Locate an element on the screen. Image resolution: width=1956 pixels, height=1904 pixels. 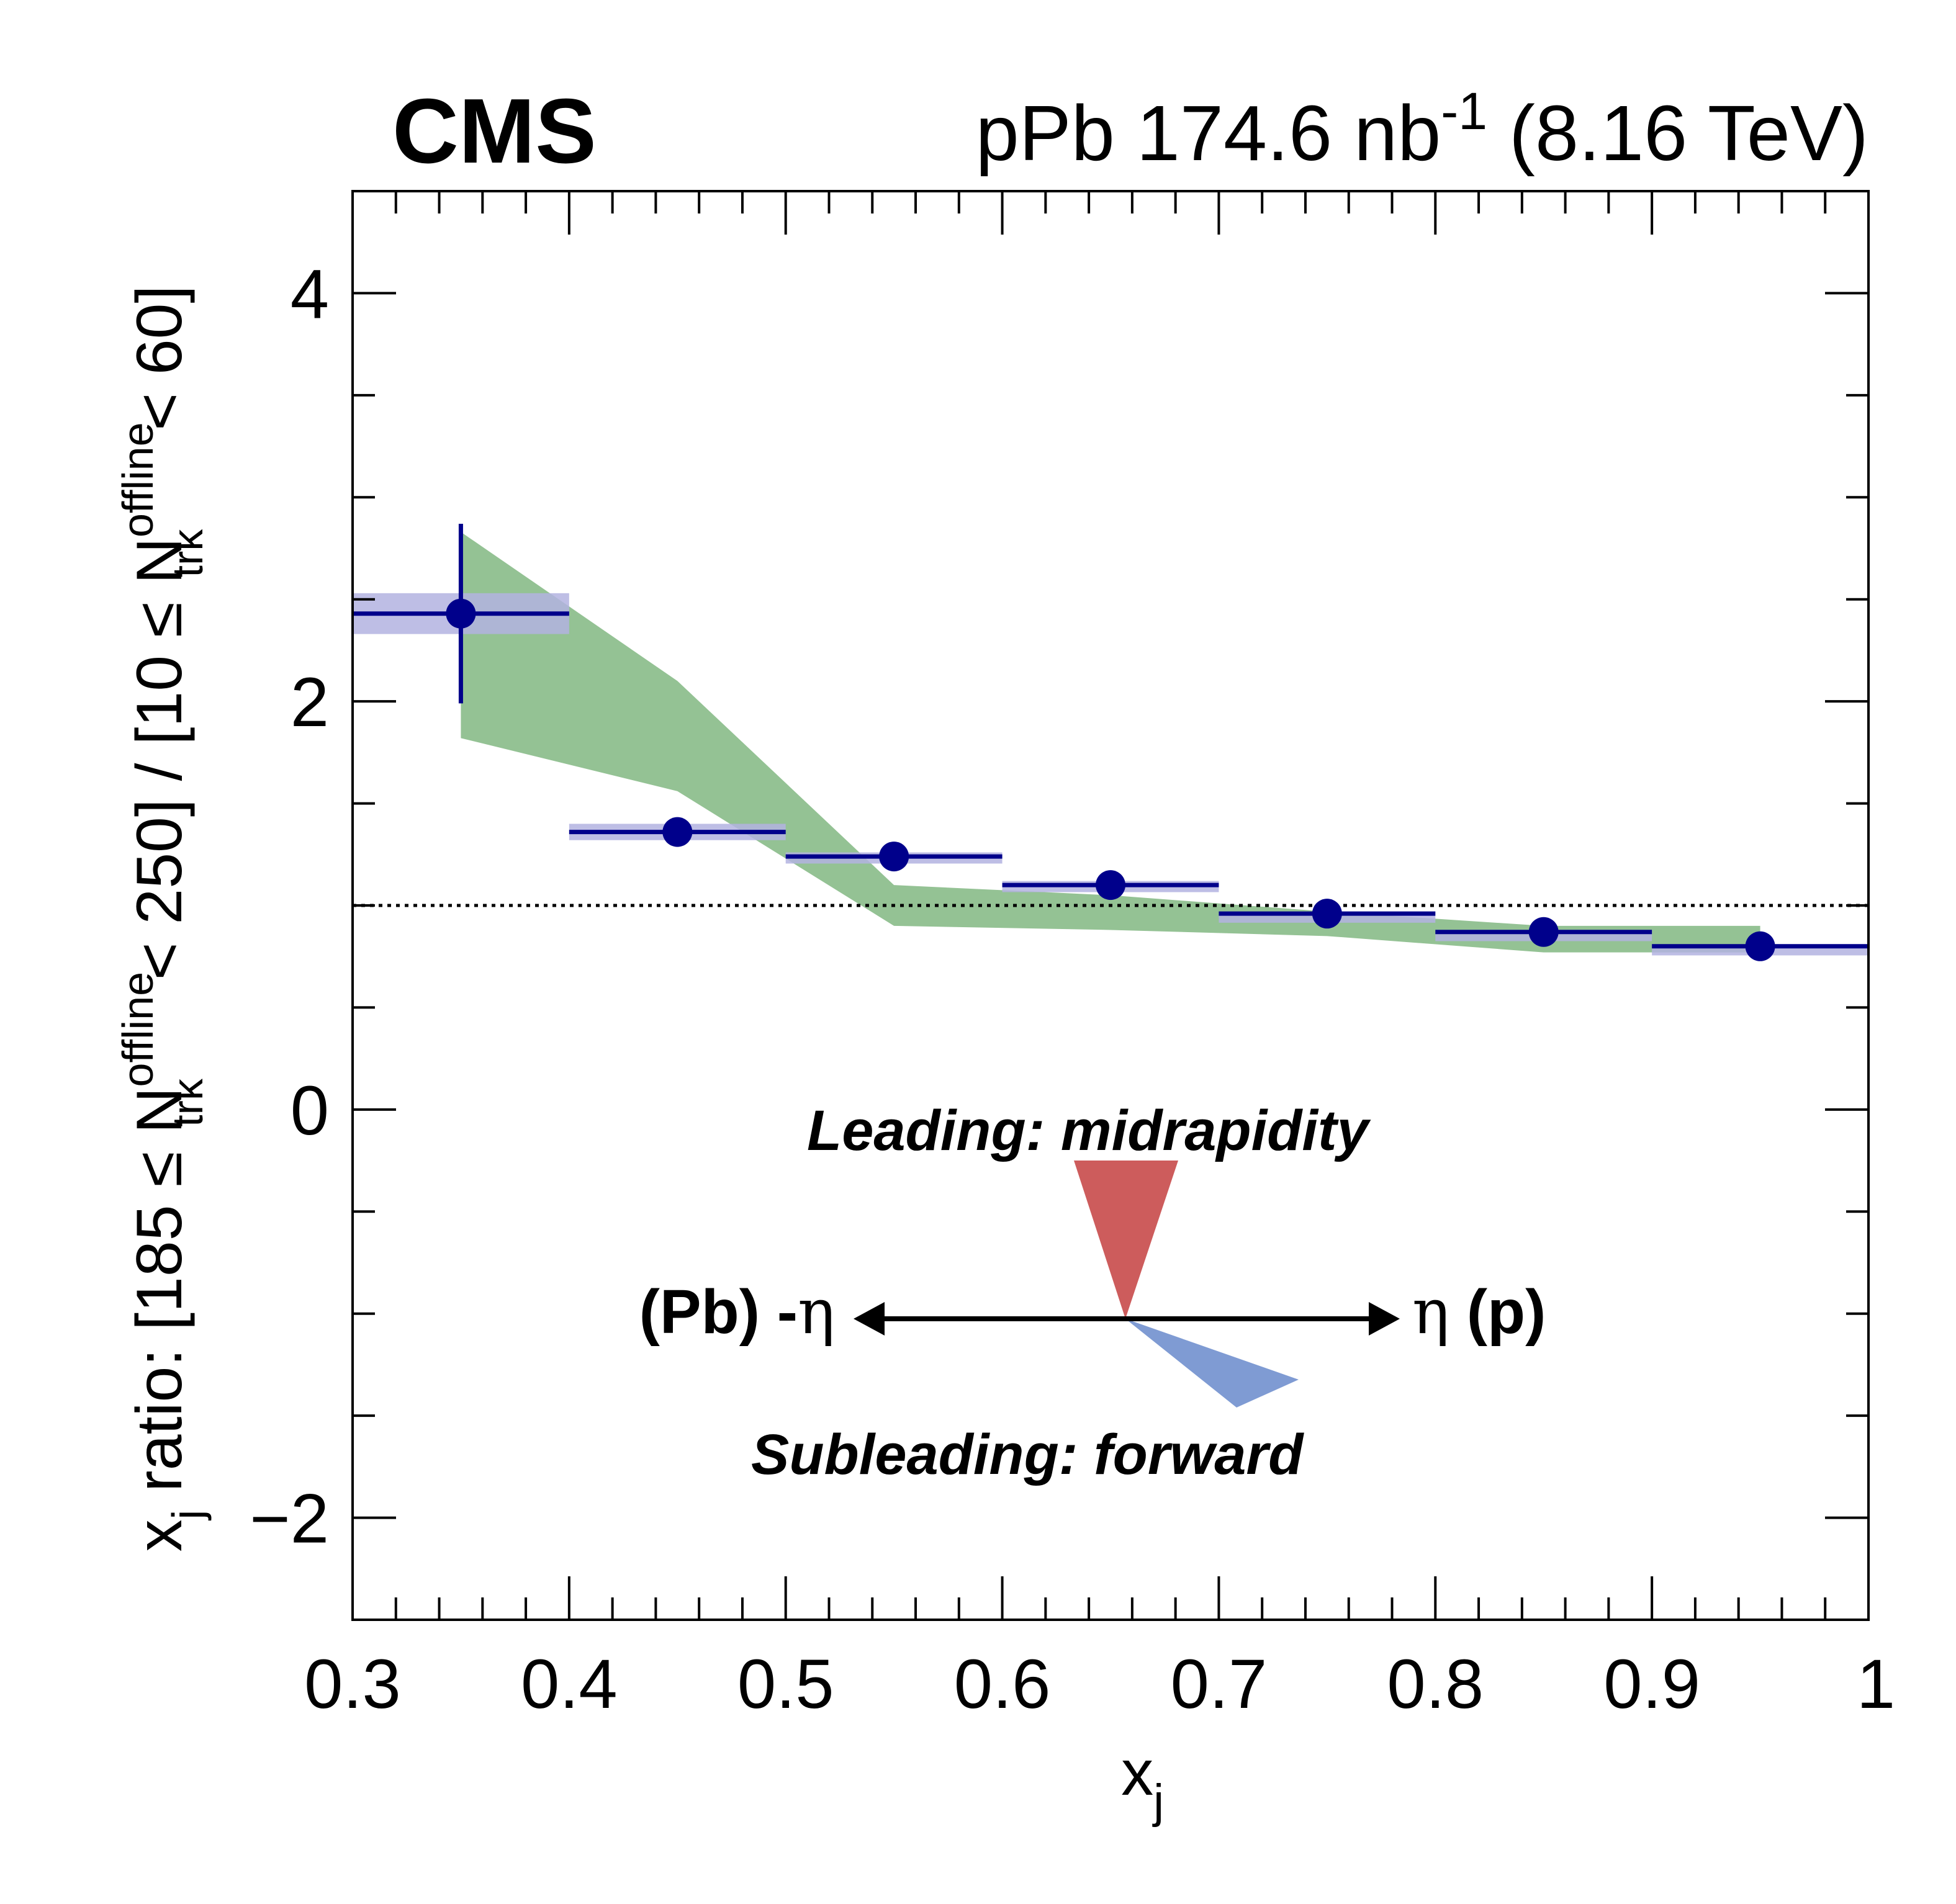
model-band-group is located at coordinates (1110, 743).